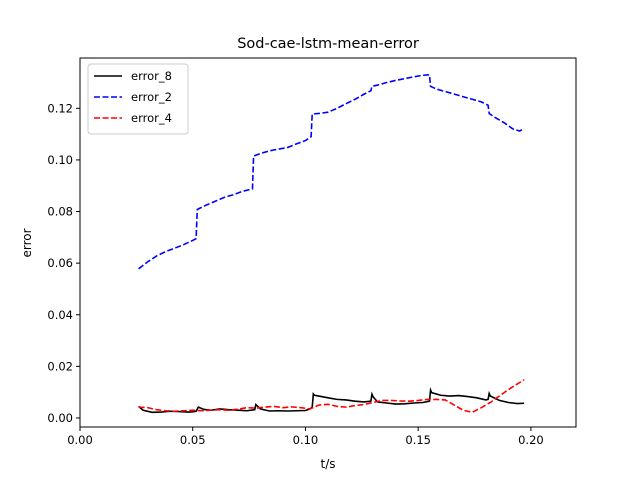  Describe the element at coordinates (151, 118) in the screenshot. I see `legend-label-error_4: error_4` at that location.